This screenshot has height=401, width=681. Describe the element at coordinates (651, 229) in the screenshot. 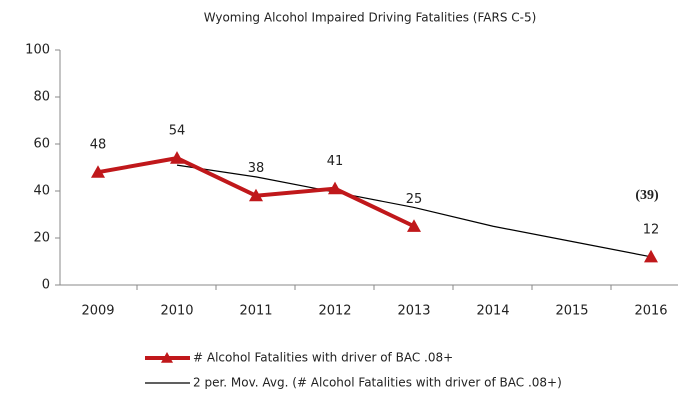

I see `data-label: 12` at that location.